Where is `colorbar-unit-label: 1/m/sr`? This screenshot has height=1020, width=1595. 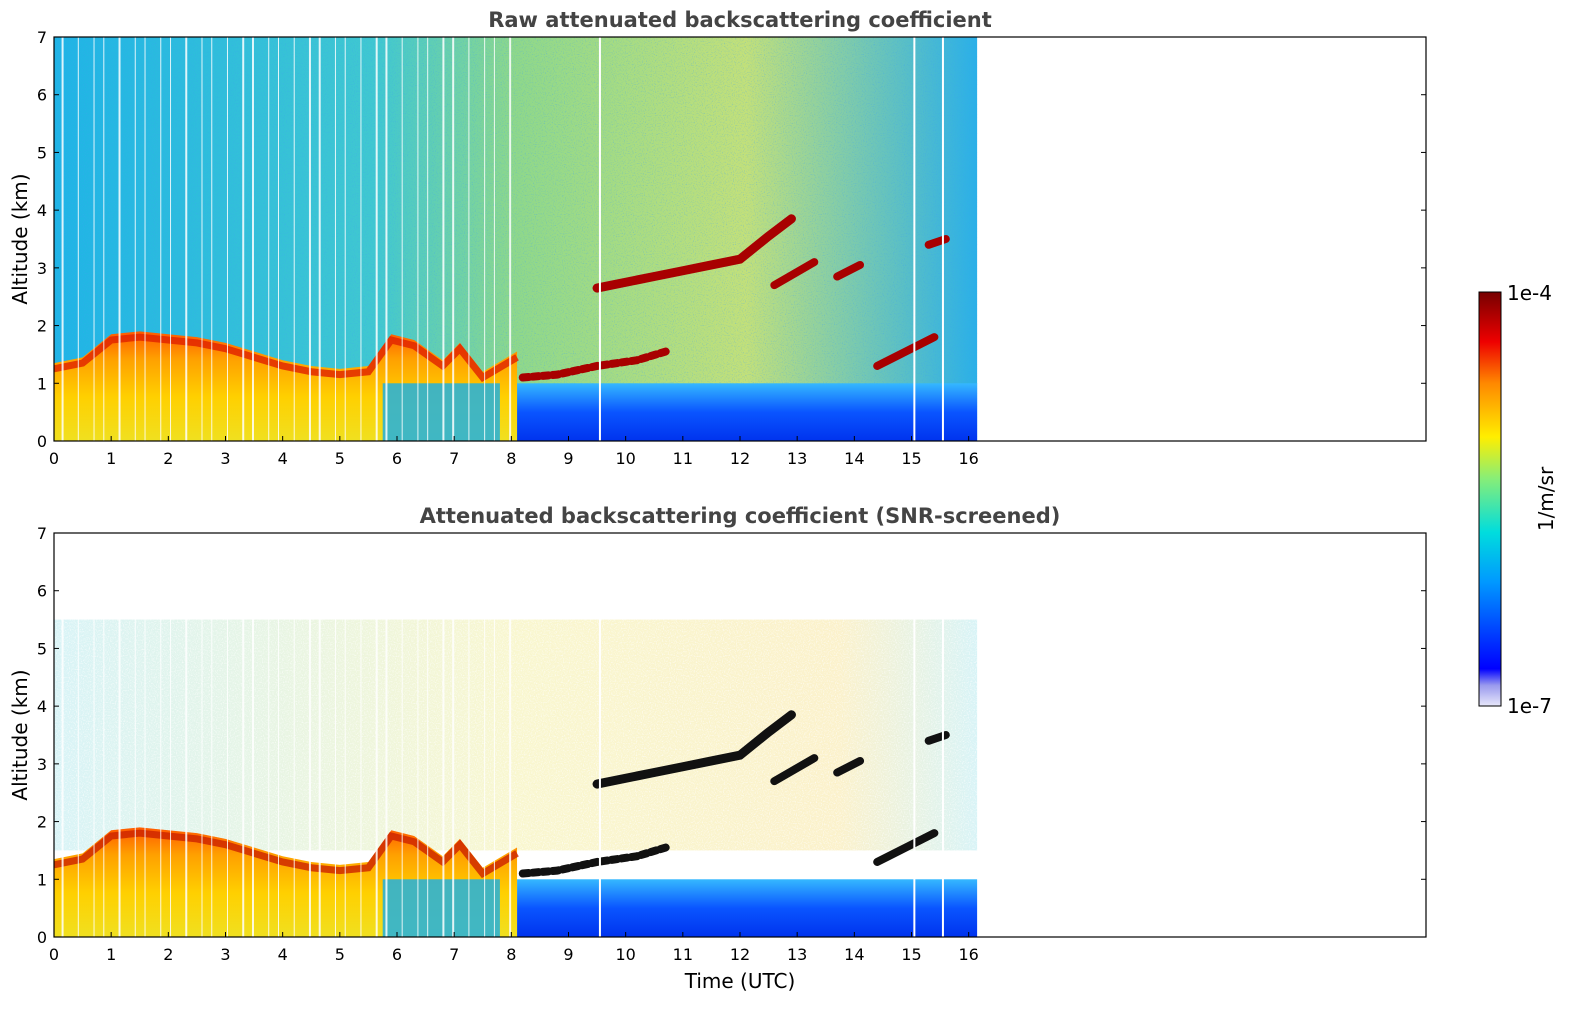 colorbar-unit-label: 1/m/sr is located at coordinates (1546, 498).